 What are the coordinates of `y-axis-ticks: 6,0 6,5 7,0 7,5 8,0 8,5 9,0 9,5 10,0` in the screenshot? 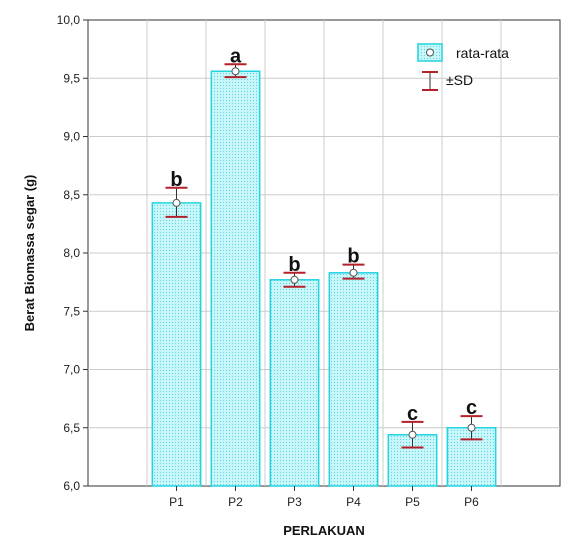 It's located at (72, 253).